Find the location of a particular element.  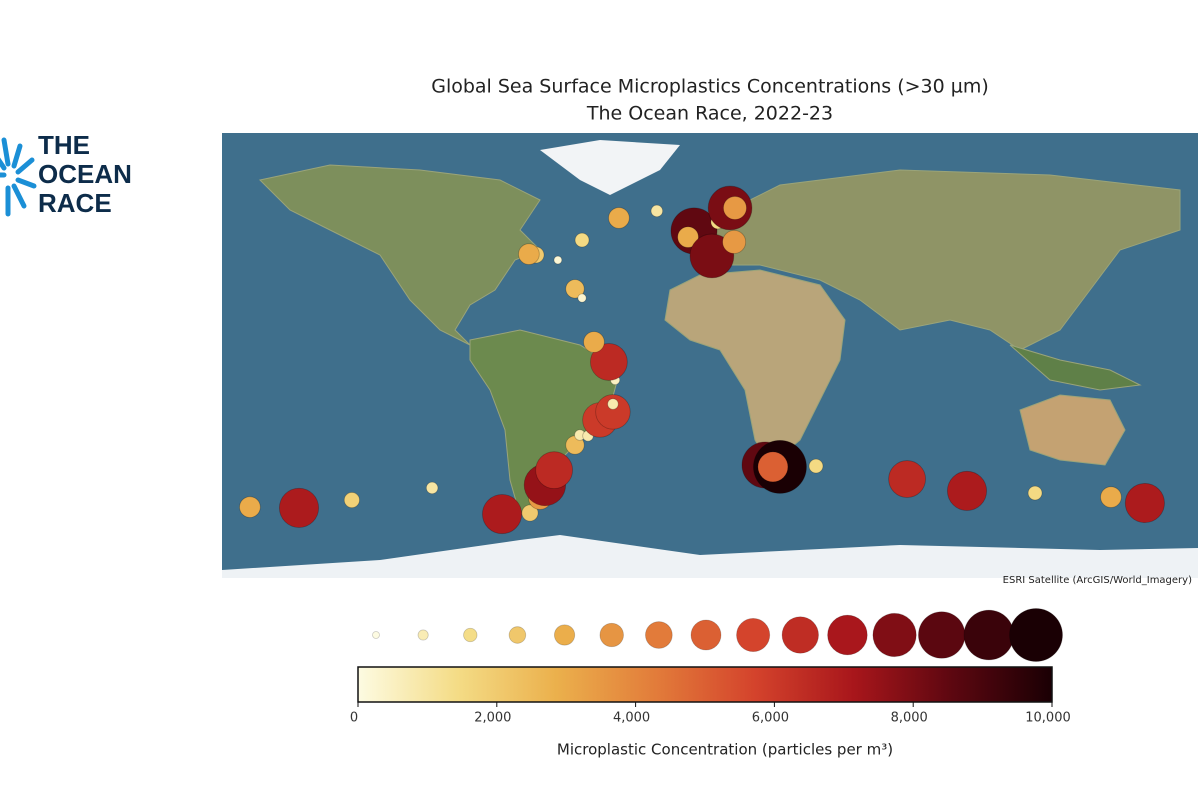

chart-subtitle: The Ocean Race, 2022-23 is located at coordinates (709, 114).